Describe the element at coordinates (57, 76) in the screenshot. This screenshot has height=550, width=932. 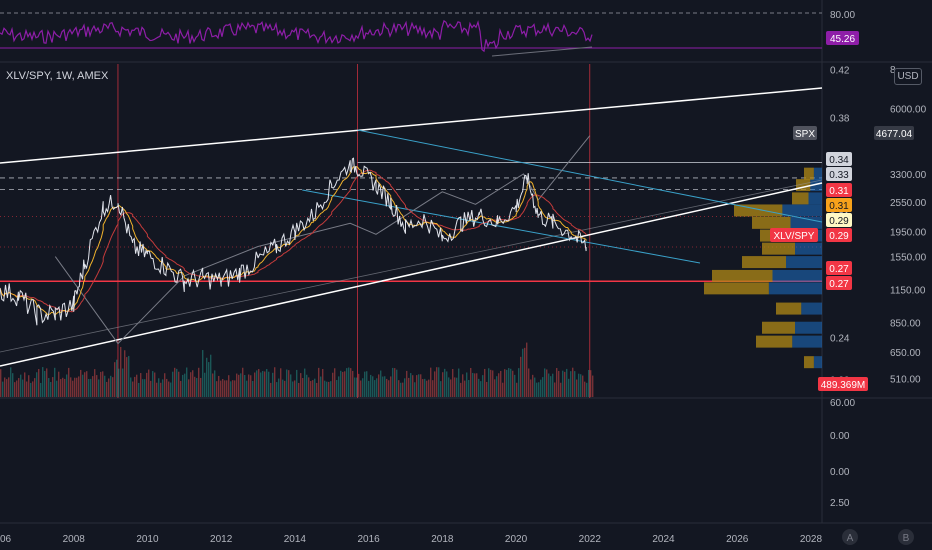
I see `symbol-title: XLV/SPY, 1W, AMEX` at that location.